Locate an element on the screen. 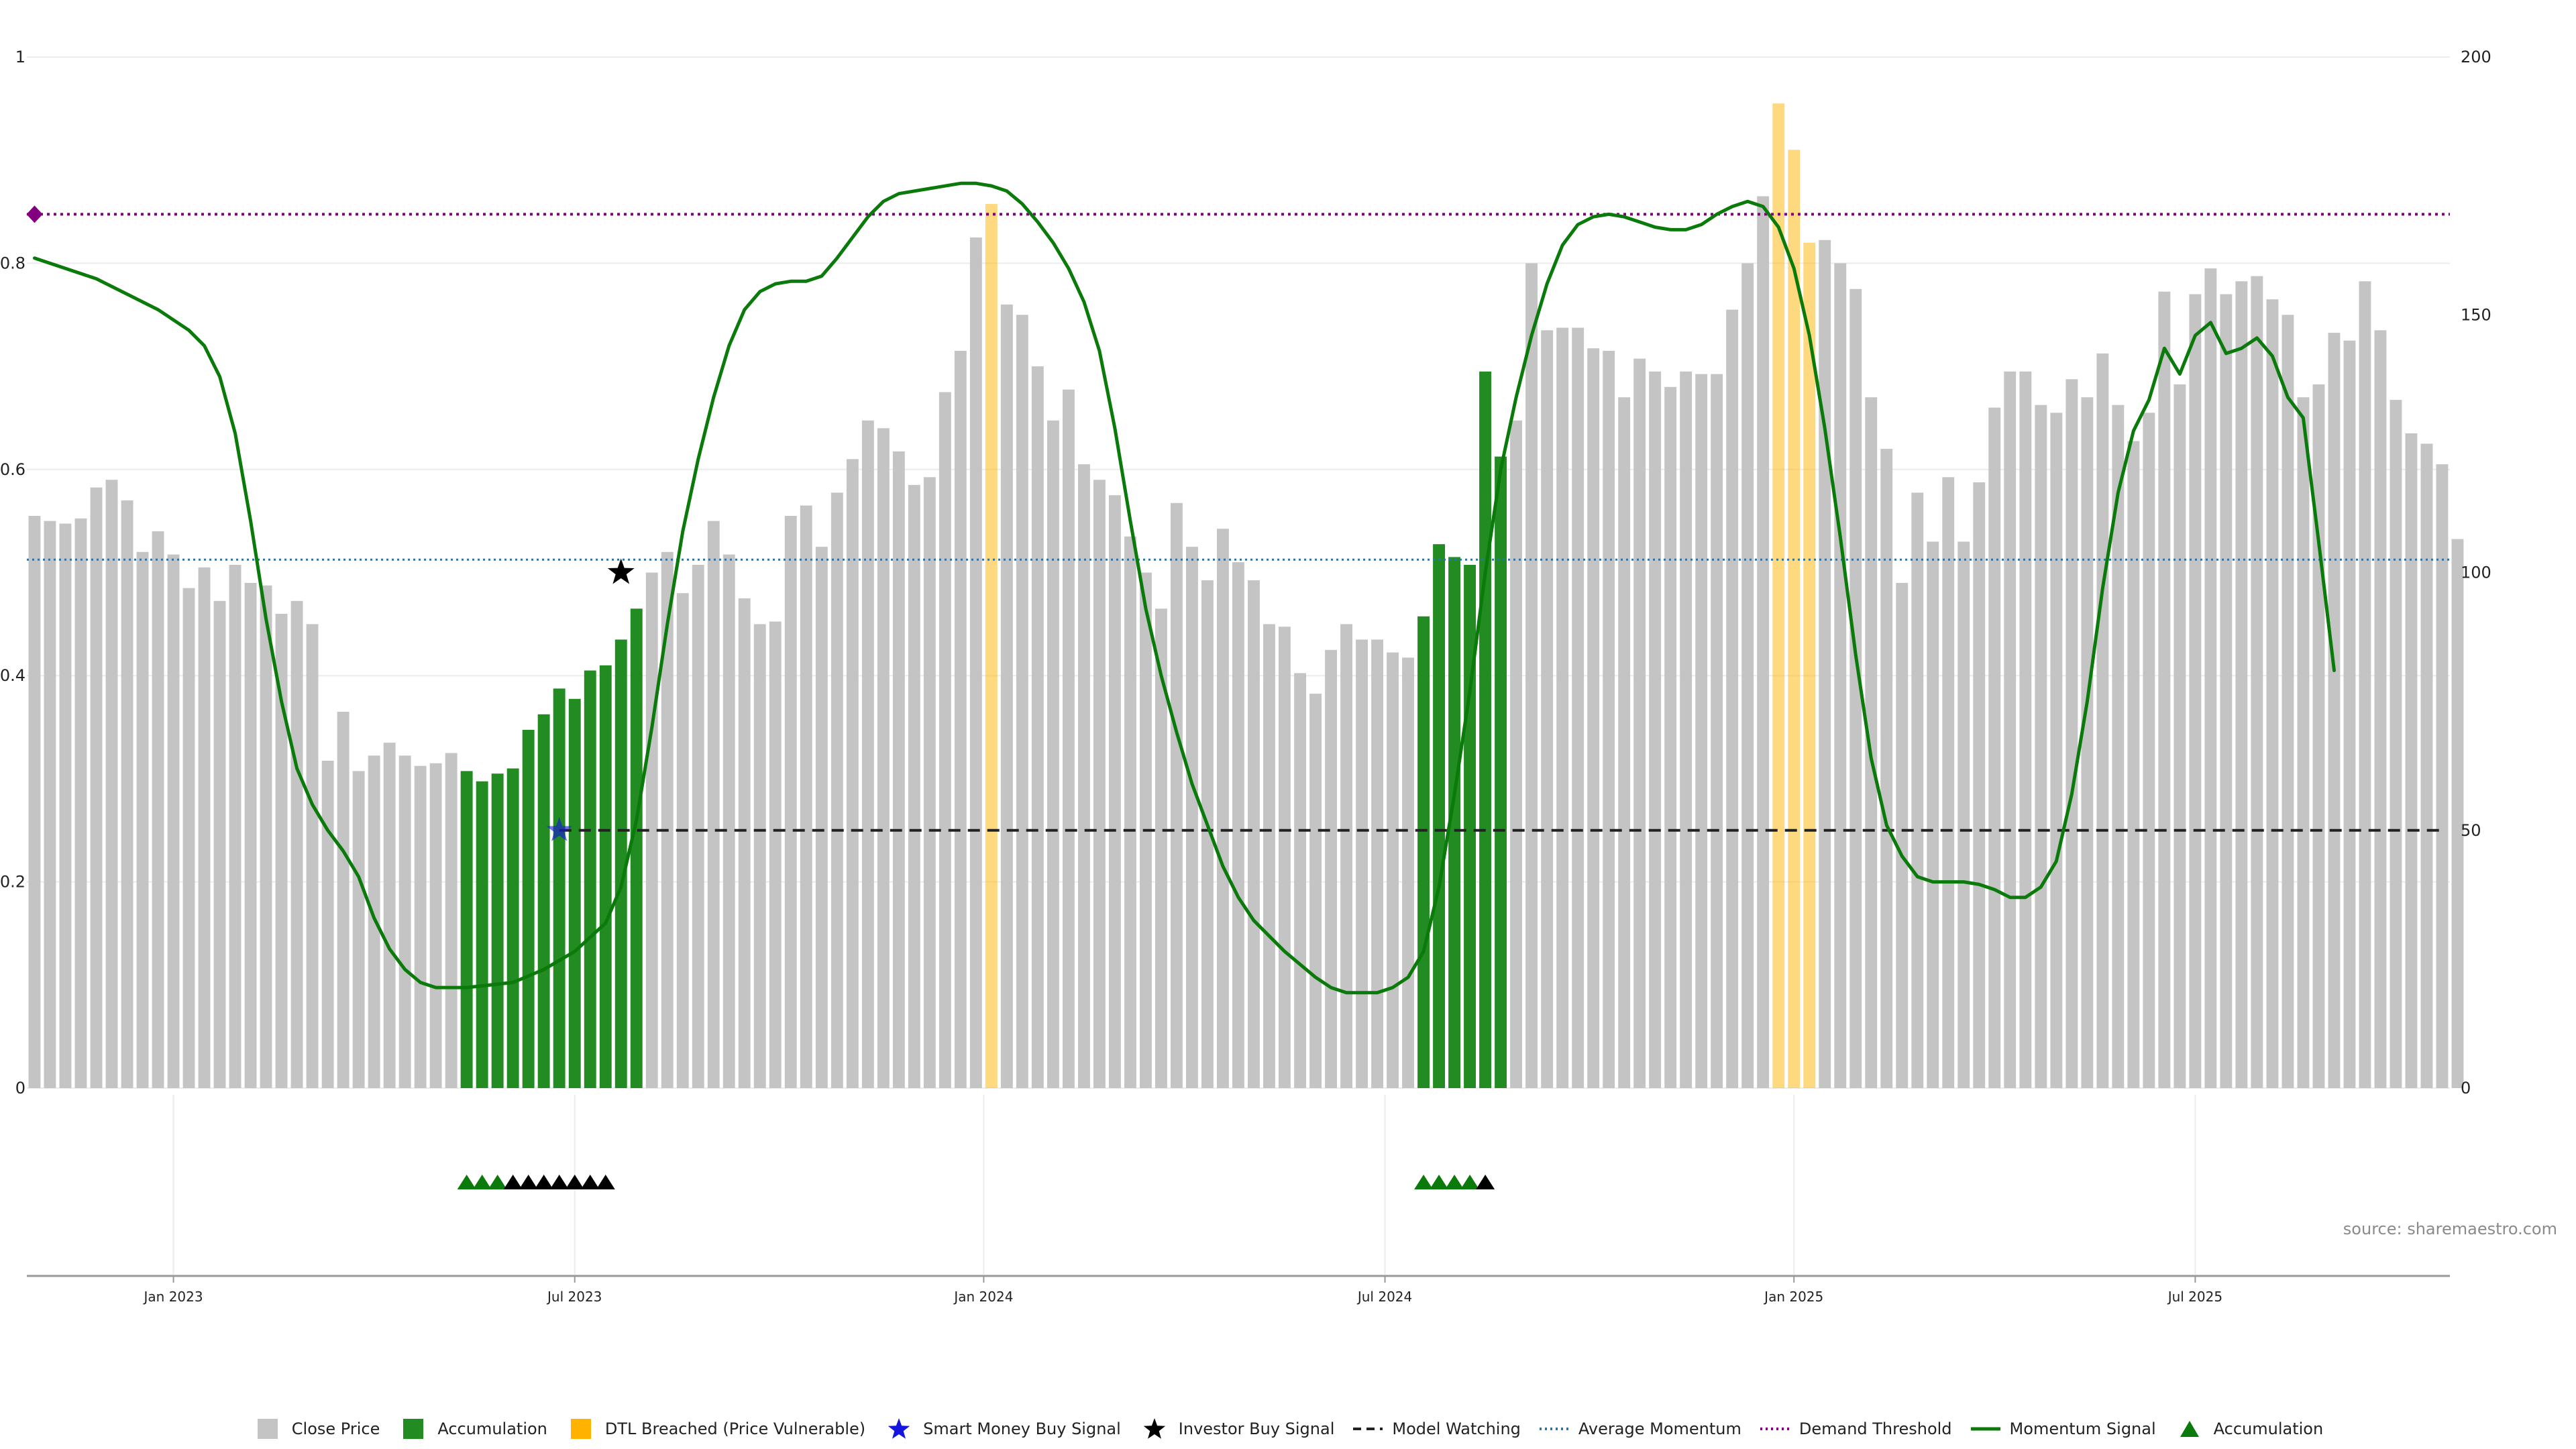 This screenshot has height=1449, width=2576. right-y-tick-label: 200 is located at coordinates (2476, 57).